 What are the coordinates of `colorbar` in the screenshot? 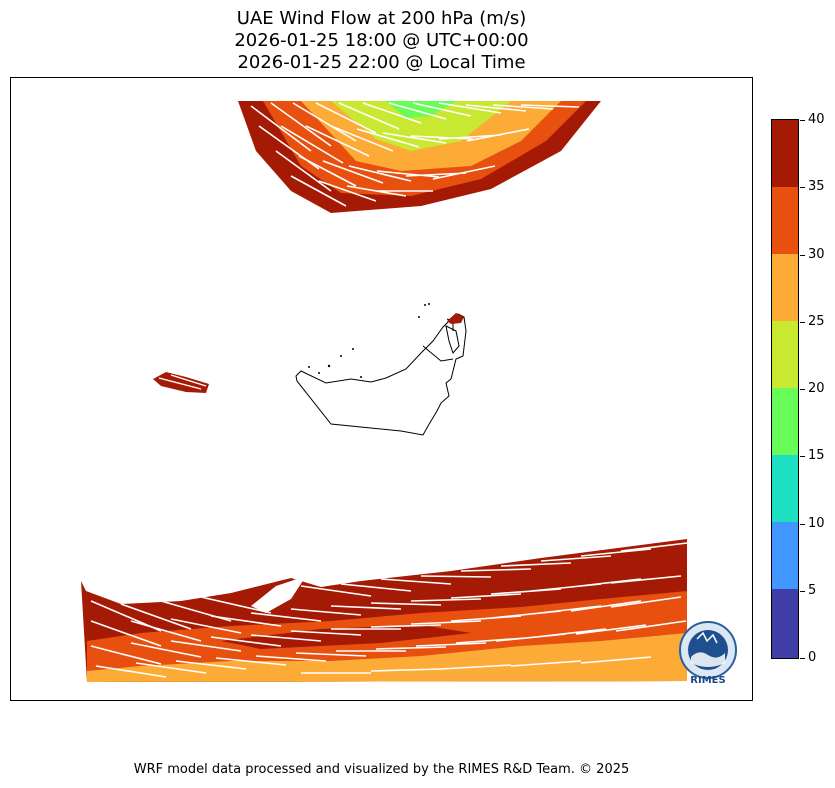 It's located at (785, 389).